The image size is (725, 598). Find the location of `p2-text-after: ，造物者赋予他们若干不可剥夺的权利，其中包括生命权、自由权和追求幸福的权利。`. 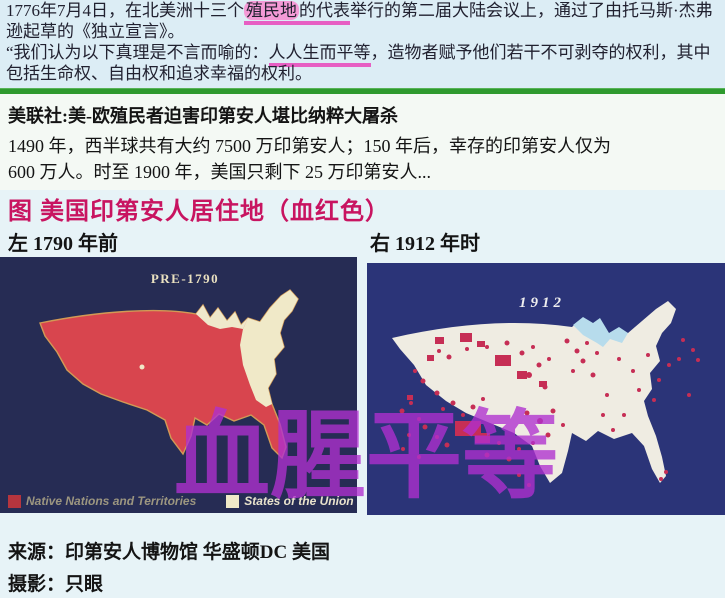

p2-text-after: ，造物者赋予他们若干不可剥夺的权利，其中包括生命权、自由权和追求幸福的权利。 is located at coordinates (358, 63).